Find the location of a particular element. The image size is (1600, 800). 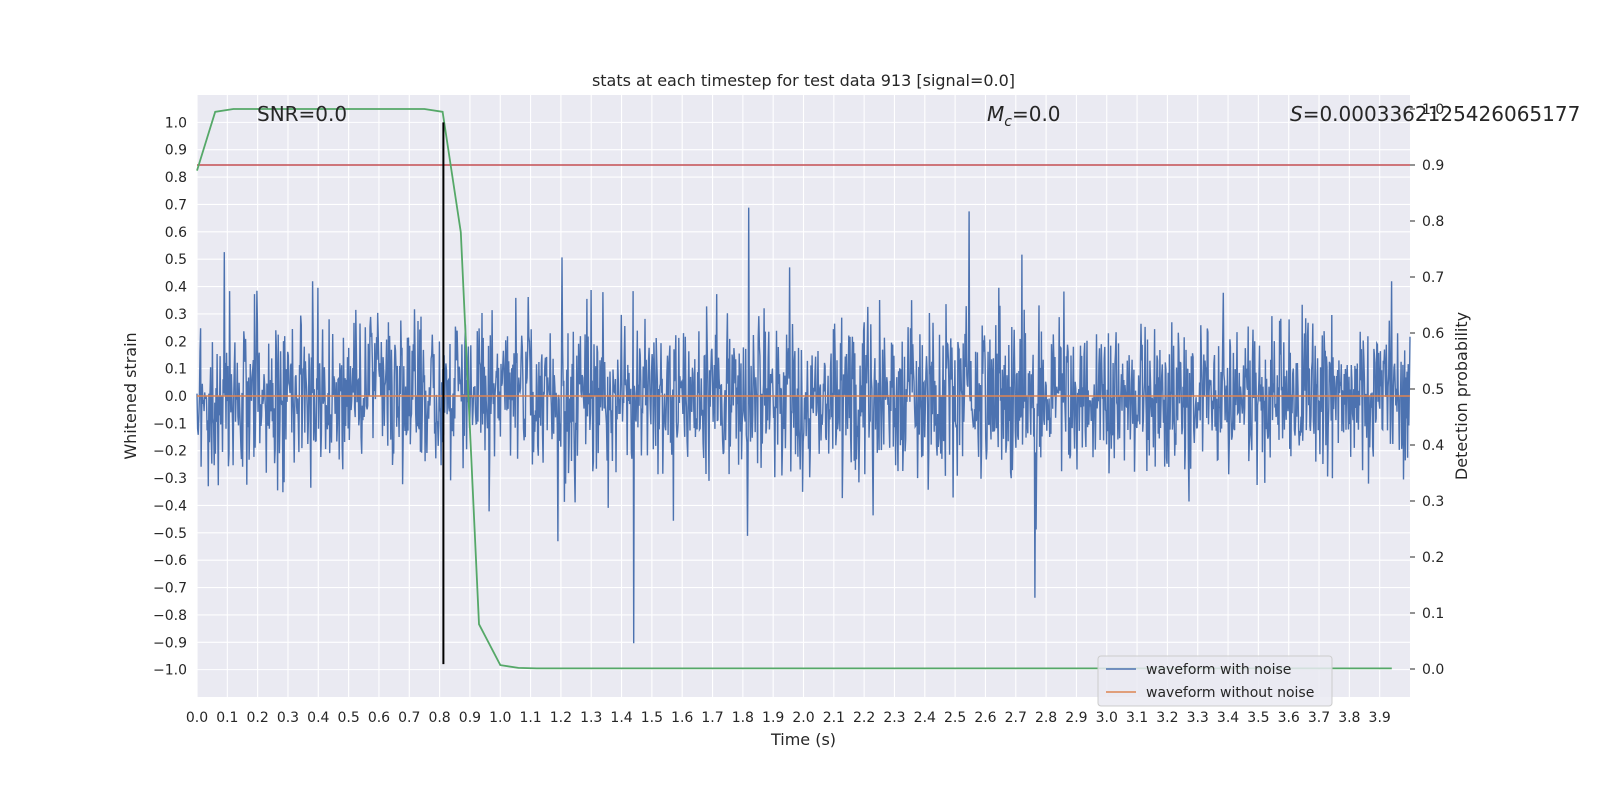

x-tick-label: 3.4 is located at coordinates (1228, 718).